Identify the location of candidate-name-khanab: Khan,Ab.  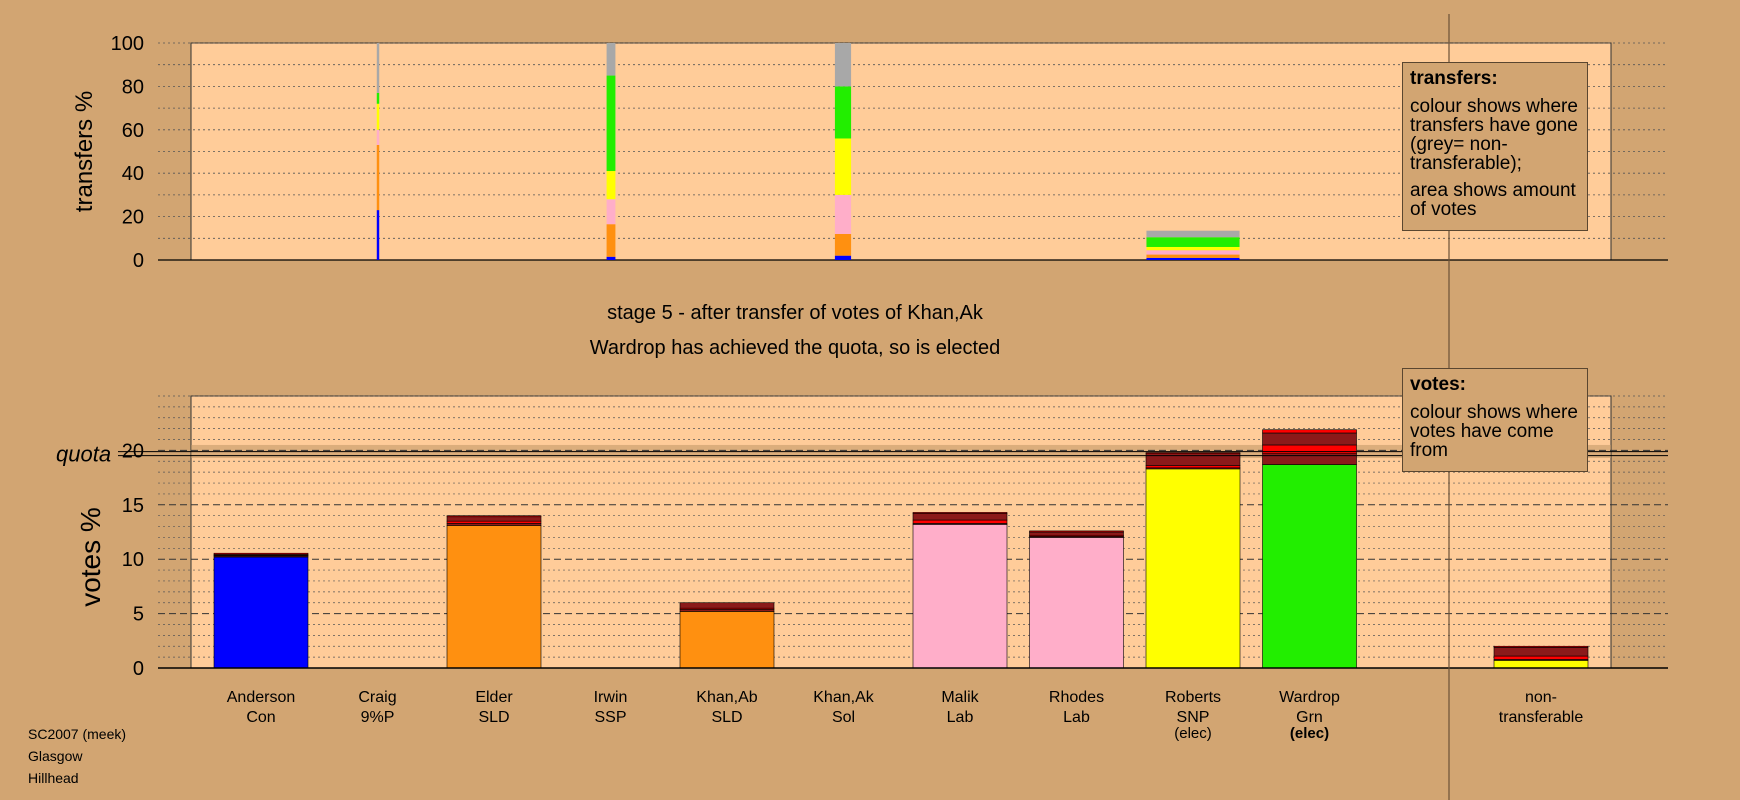
(726, 697).